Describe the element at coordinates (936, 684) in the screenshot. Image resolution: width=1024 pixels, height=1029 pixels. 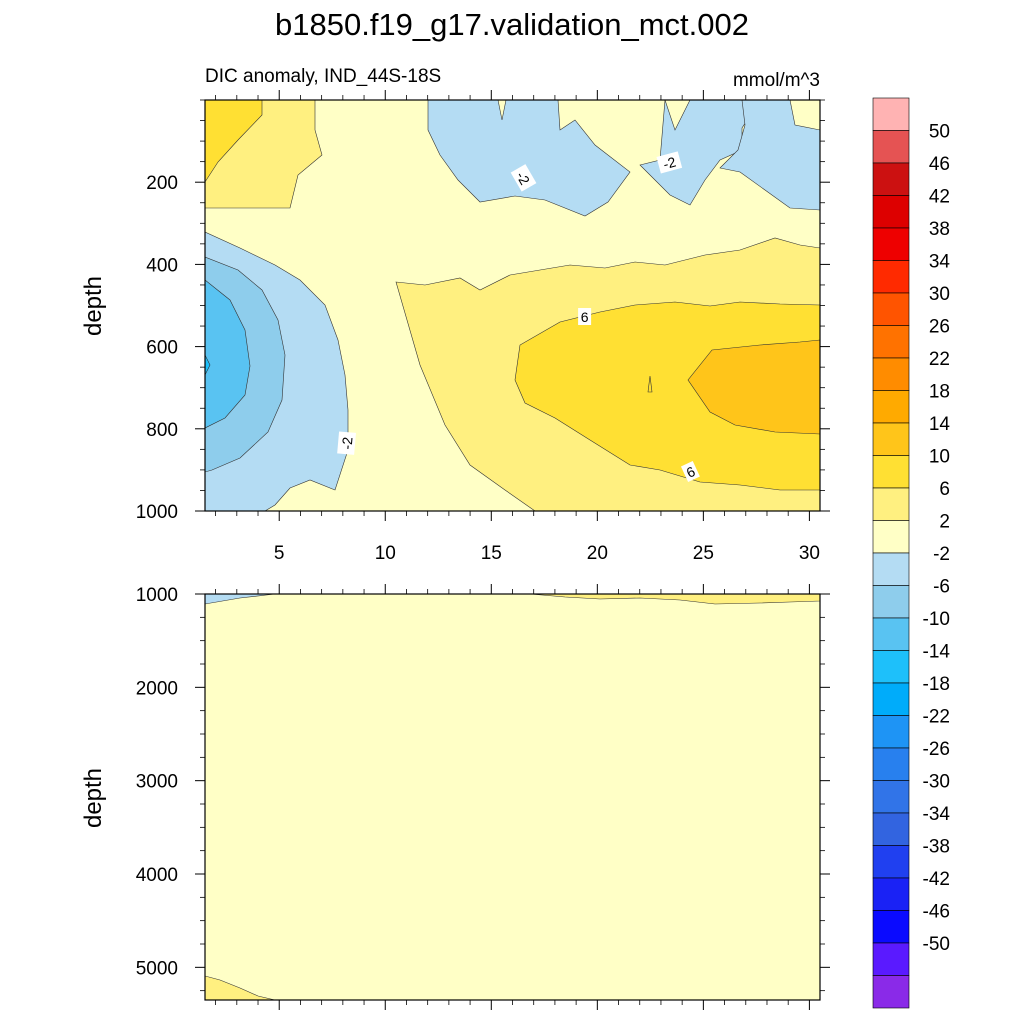
I see `colorbar-label: -18` at that location.